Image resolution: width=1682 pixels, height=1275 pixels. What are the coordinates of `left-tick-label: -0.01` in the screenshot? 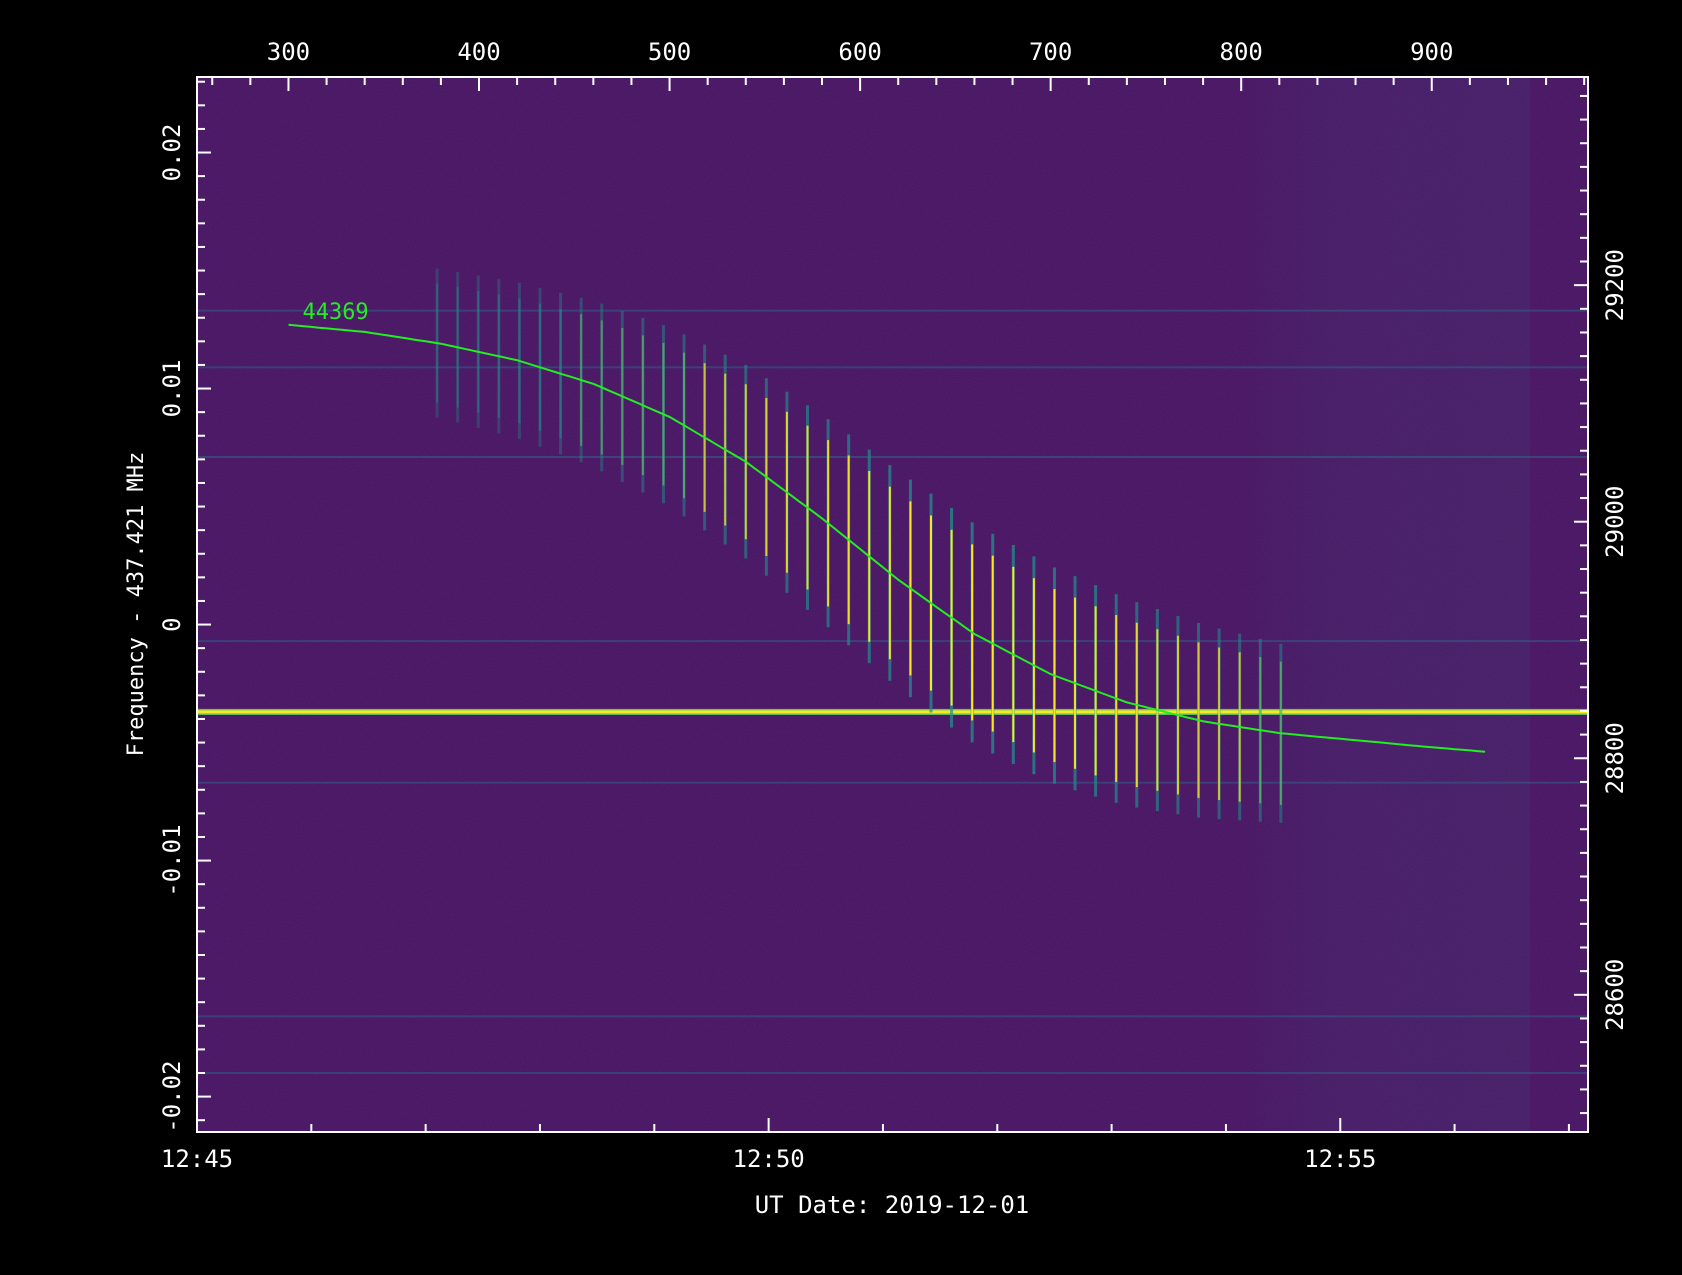 It's located at (172, 860).